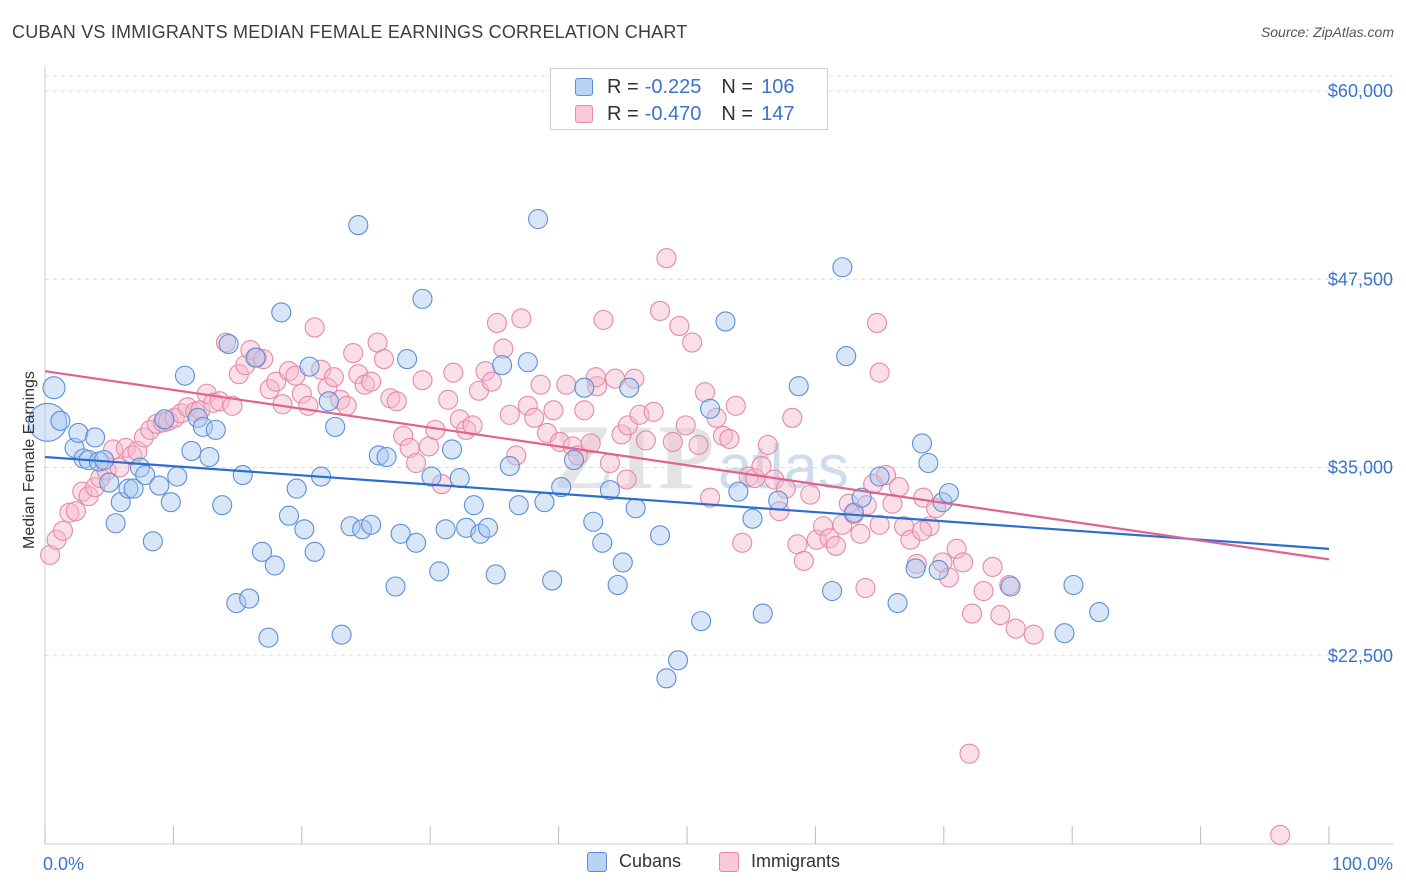 The width and height of the screenshot is (1406, 892). Describe the element at coordinates (737, 86) in the screenshot. I see `legend-n-label: N =` at that location.